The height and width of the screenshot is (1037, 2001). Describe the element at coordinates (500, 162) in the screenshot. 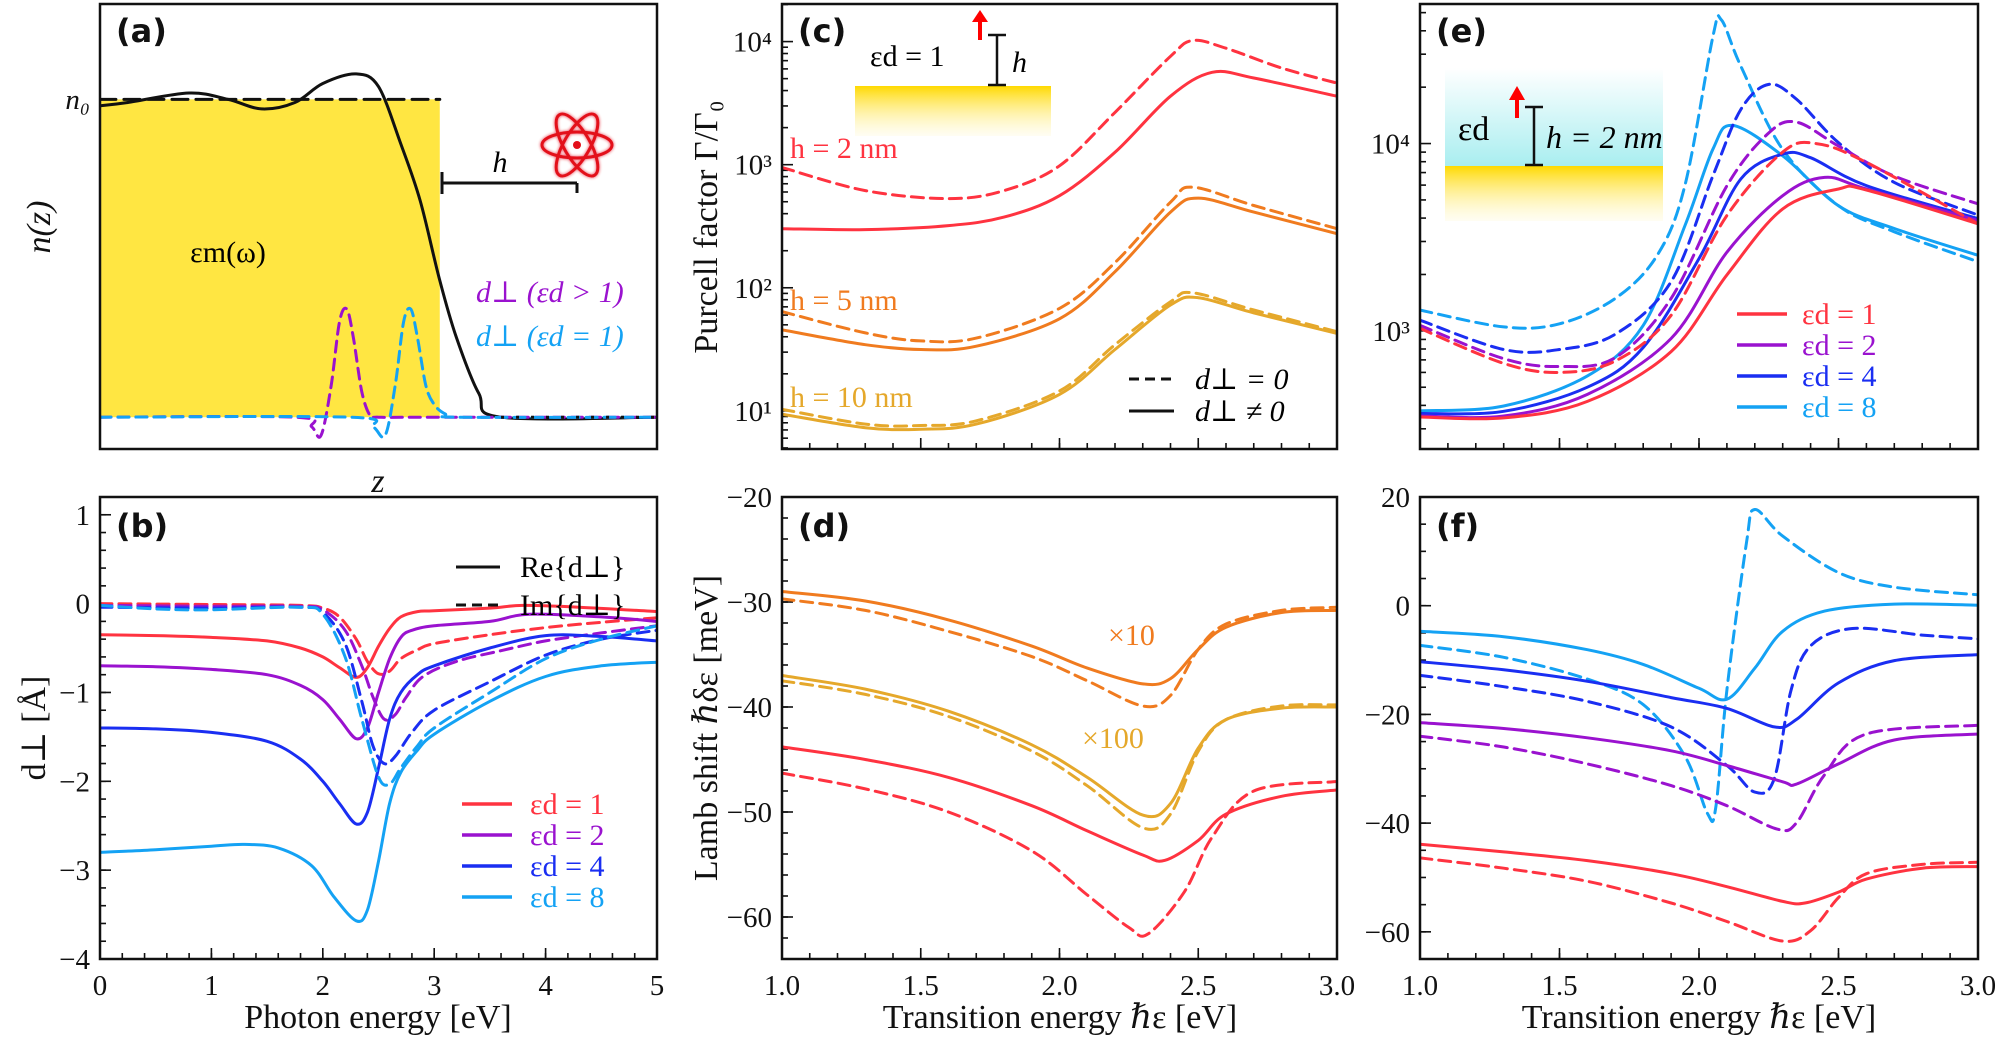

I see `distance-h-label: h` at that location.